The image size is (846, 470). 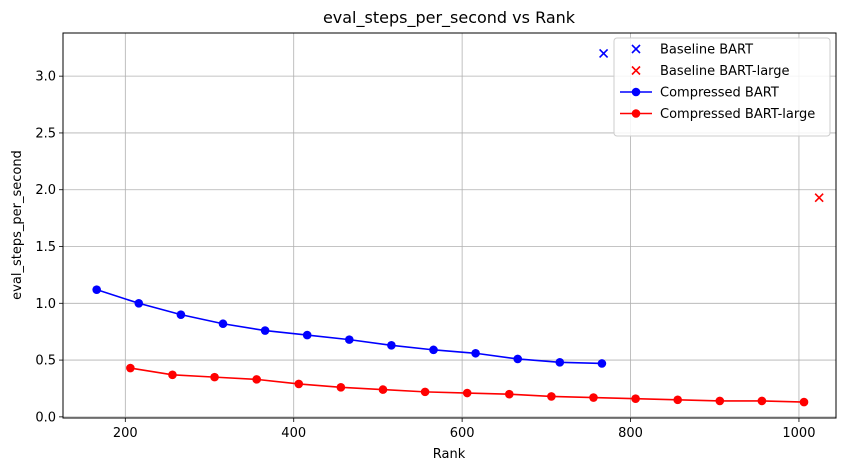 I want to click on series-baseline-bart, so click(x=604, y=53).